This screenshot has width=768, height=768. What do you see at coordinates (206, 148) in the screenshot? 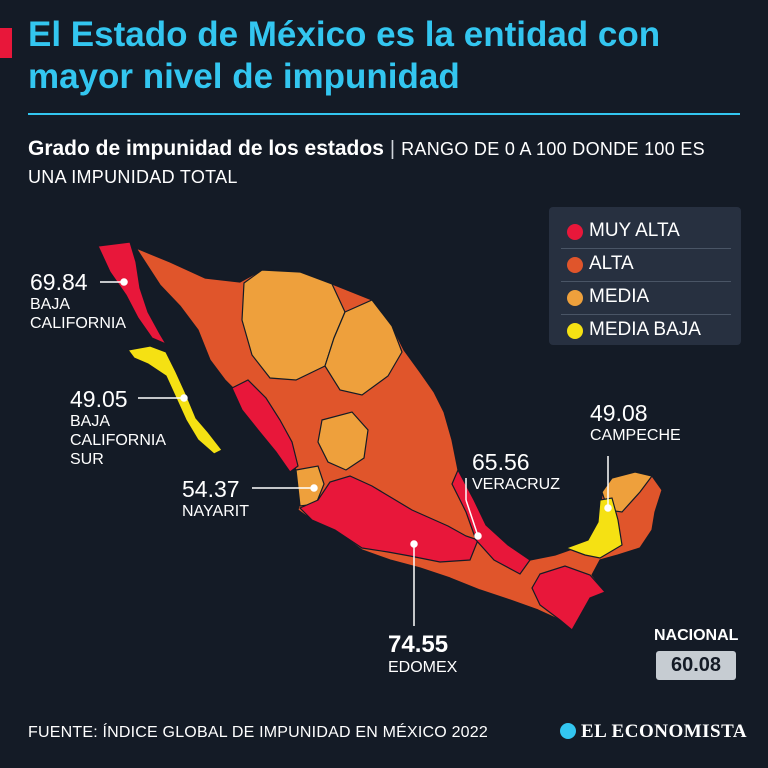
I see `subtitle-main: Grado de impunidad de los estados` at bounding box center [206, 148].